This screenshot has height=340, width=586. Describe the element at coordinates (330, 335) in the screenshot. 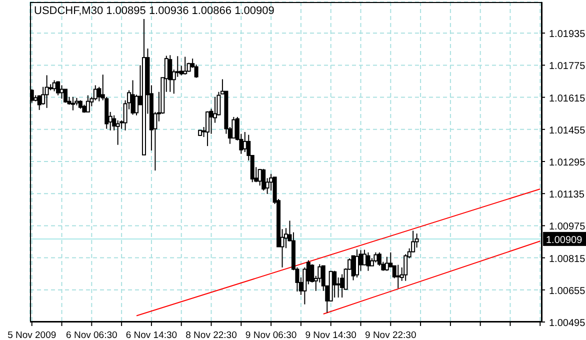

I see `x-tick-label: 9 Nov 14:30` at that location.